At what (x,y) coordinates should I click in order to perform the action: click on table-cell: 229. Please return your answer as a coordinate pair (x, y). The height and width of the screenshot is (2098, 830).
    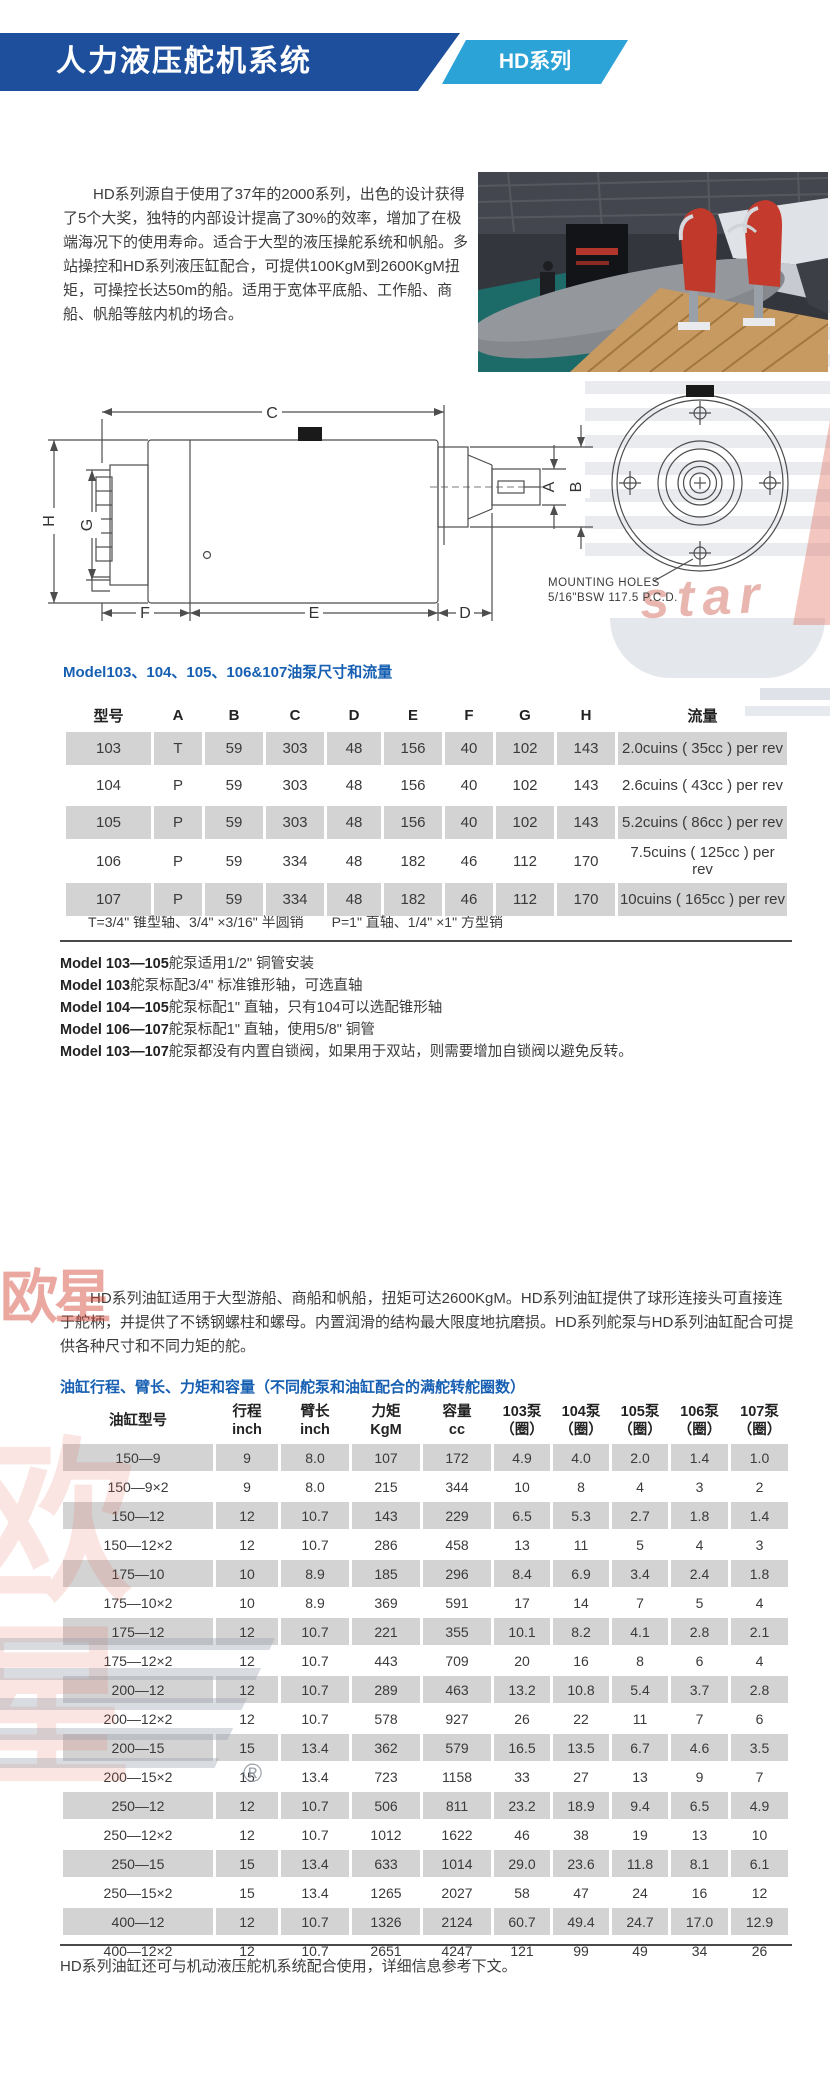
    Looking at the image, I should click on (457, 1515).